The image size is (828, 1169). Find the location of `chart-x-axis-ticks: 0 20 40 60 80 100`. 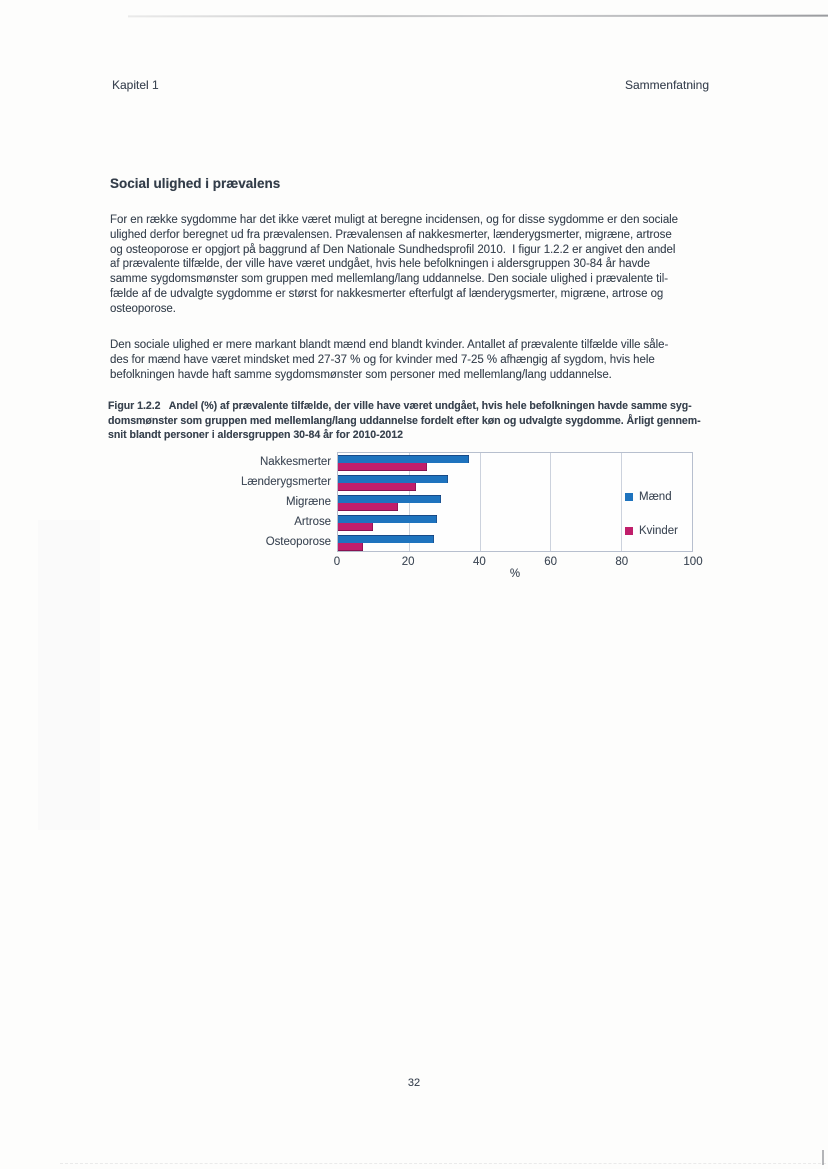

chart-x-axis-ticks: 0 20 40 60 80 100 is located at coordinates (518, 563).